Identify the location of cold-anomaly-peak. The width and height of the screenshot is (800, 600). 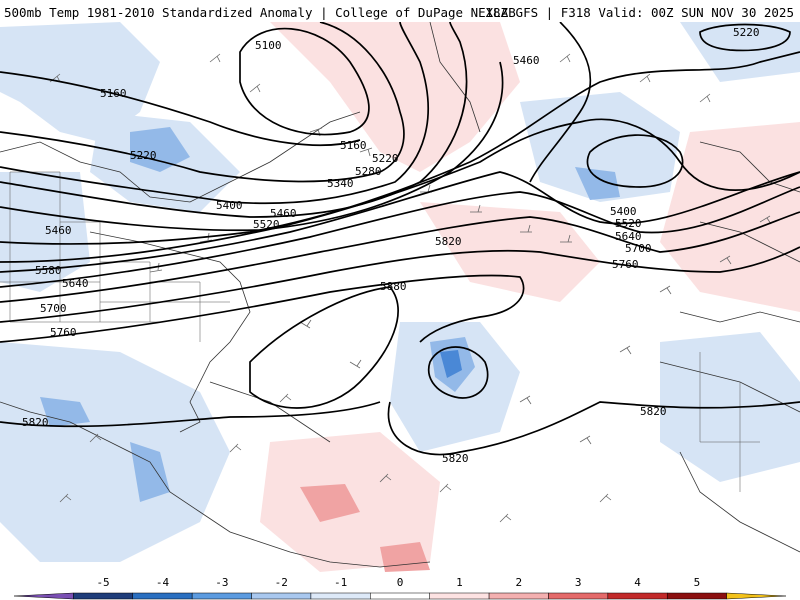
(451, 364).